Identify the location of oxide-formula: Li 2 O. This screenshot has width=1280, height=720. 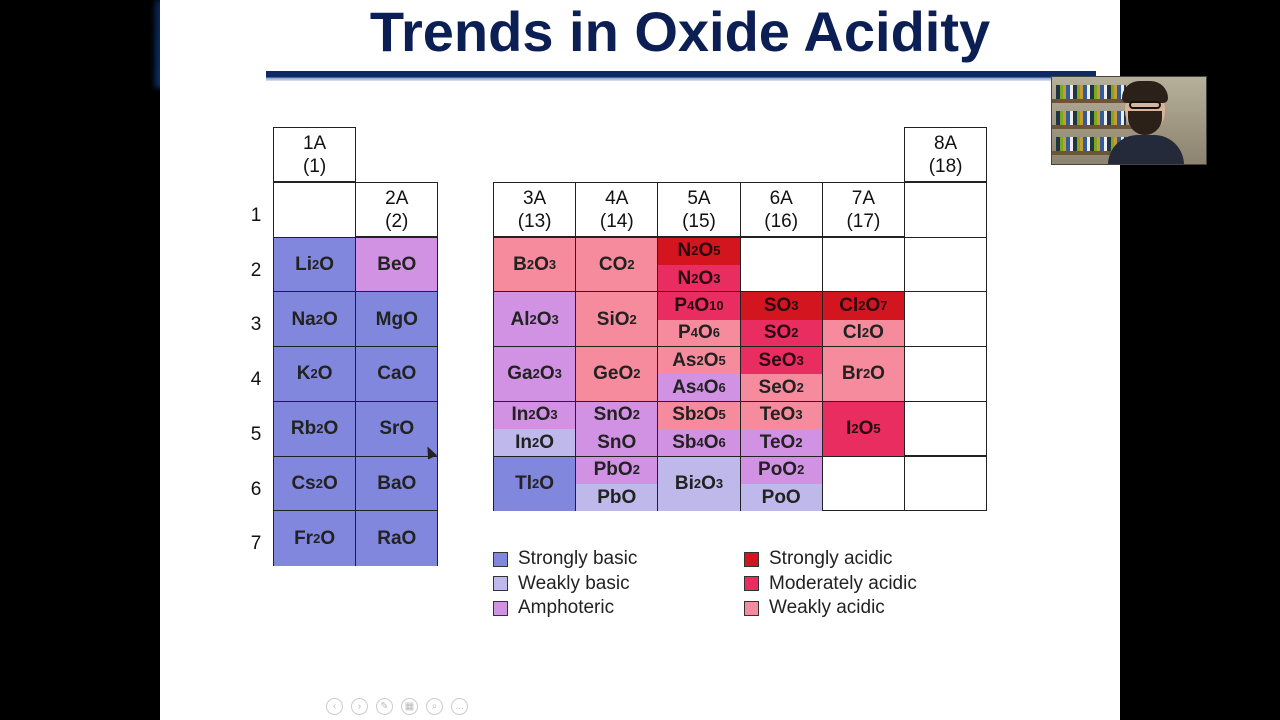
(315, 265).